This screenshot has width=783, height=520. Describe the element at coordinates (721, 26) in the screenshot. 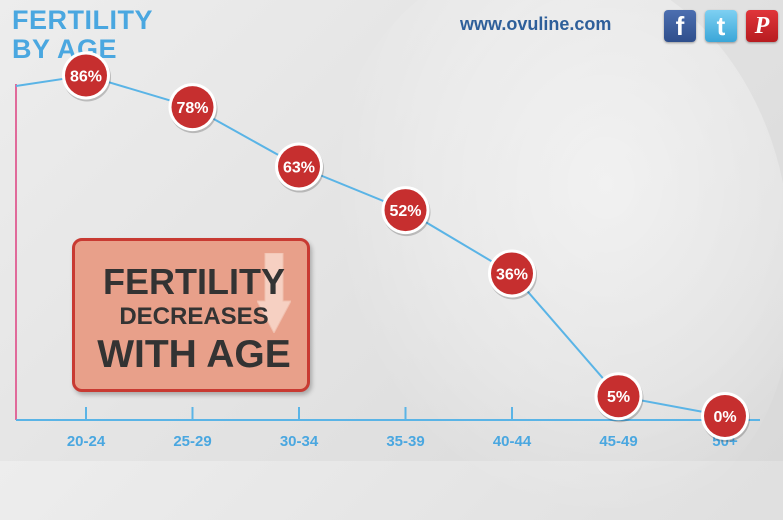

I see `twitter-icon: t` at that location.